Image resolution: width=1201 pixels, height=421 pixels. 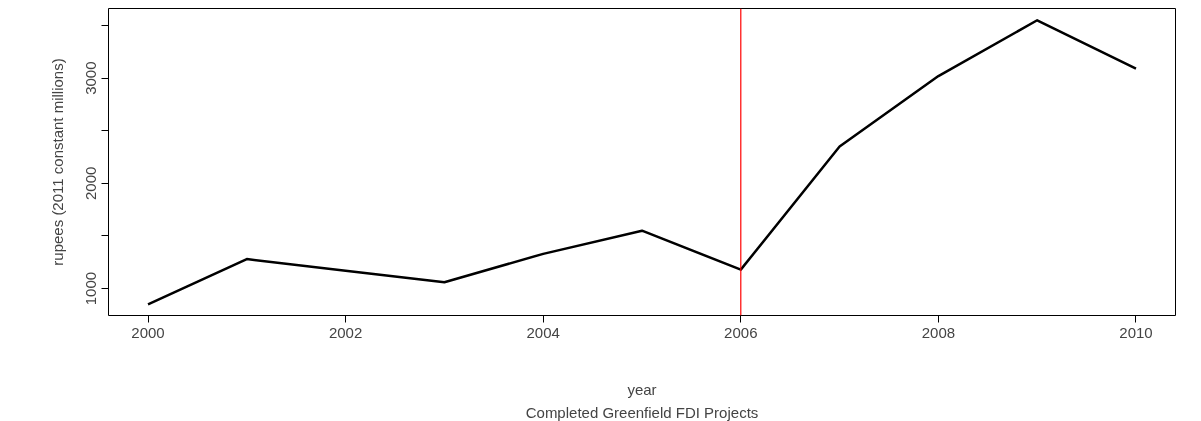 I want to click on y-tick-label: 1000, so click(x=91, y=288).